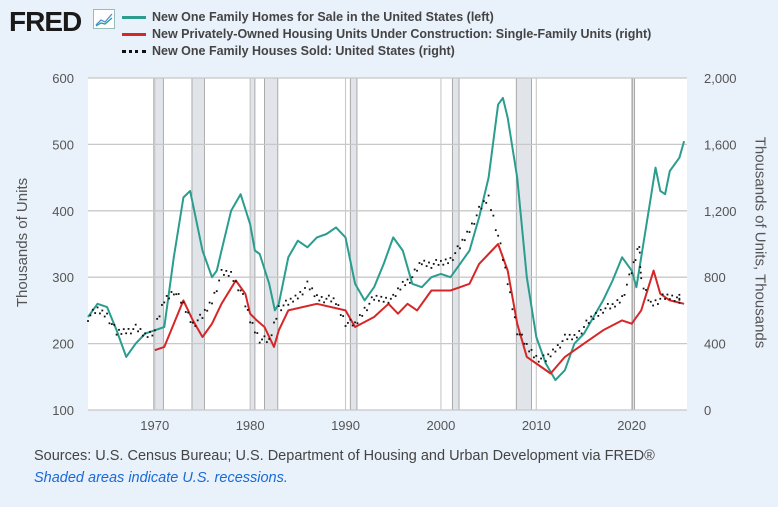 The image size is (778, 507). Describe the element at coordinates (715, 344) in the screenshot. I see `y-tick-right: 400` at that location.